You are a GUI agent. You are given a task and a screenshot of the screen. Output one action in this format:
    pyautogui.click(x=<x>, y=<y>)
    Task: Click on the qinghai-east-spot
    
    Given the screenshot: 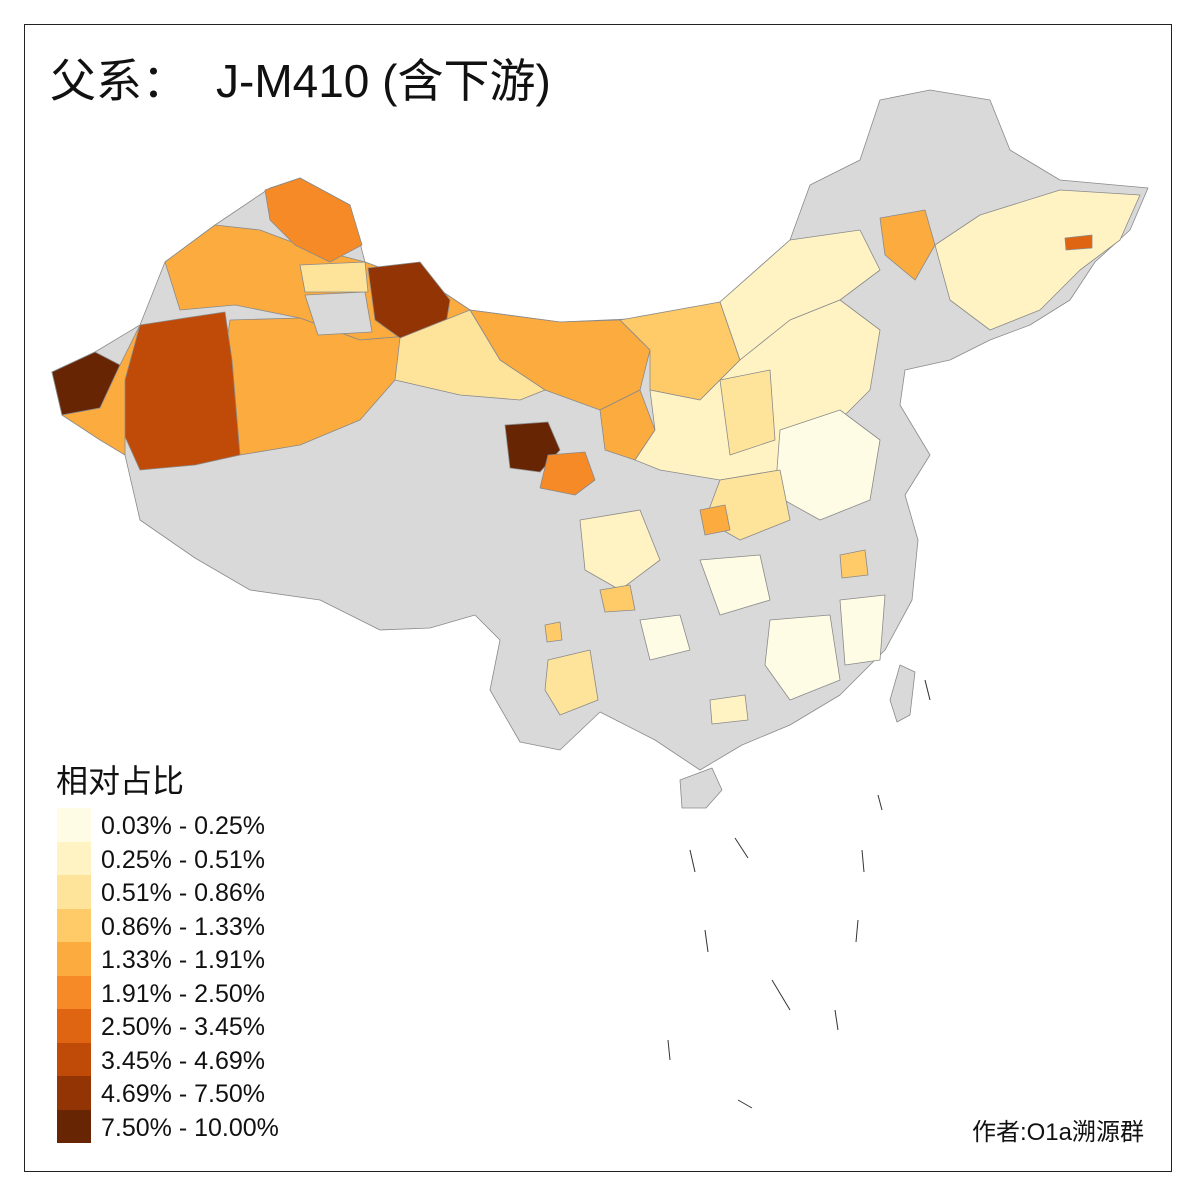 What is the action you would take?
    pyautogui.click(x=567, y=473)
    